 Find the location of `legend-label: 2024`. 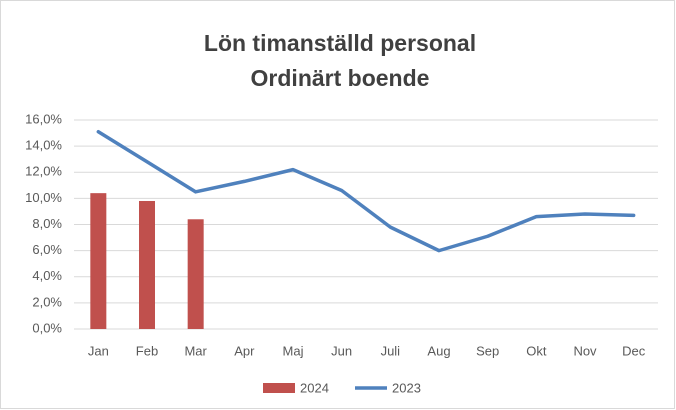

legend-label: 2024 is located at coordinates (314, 387).